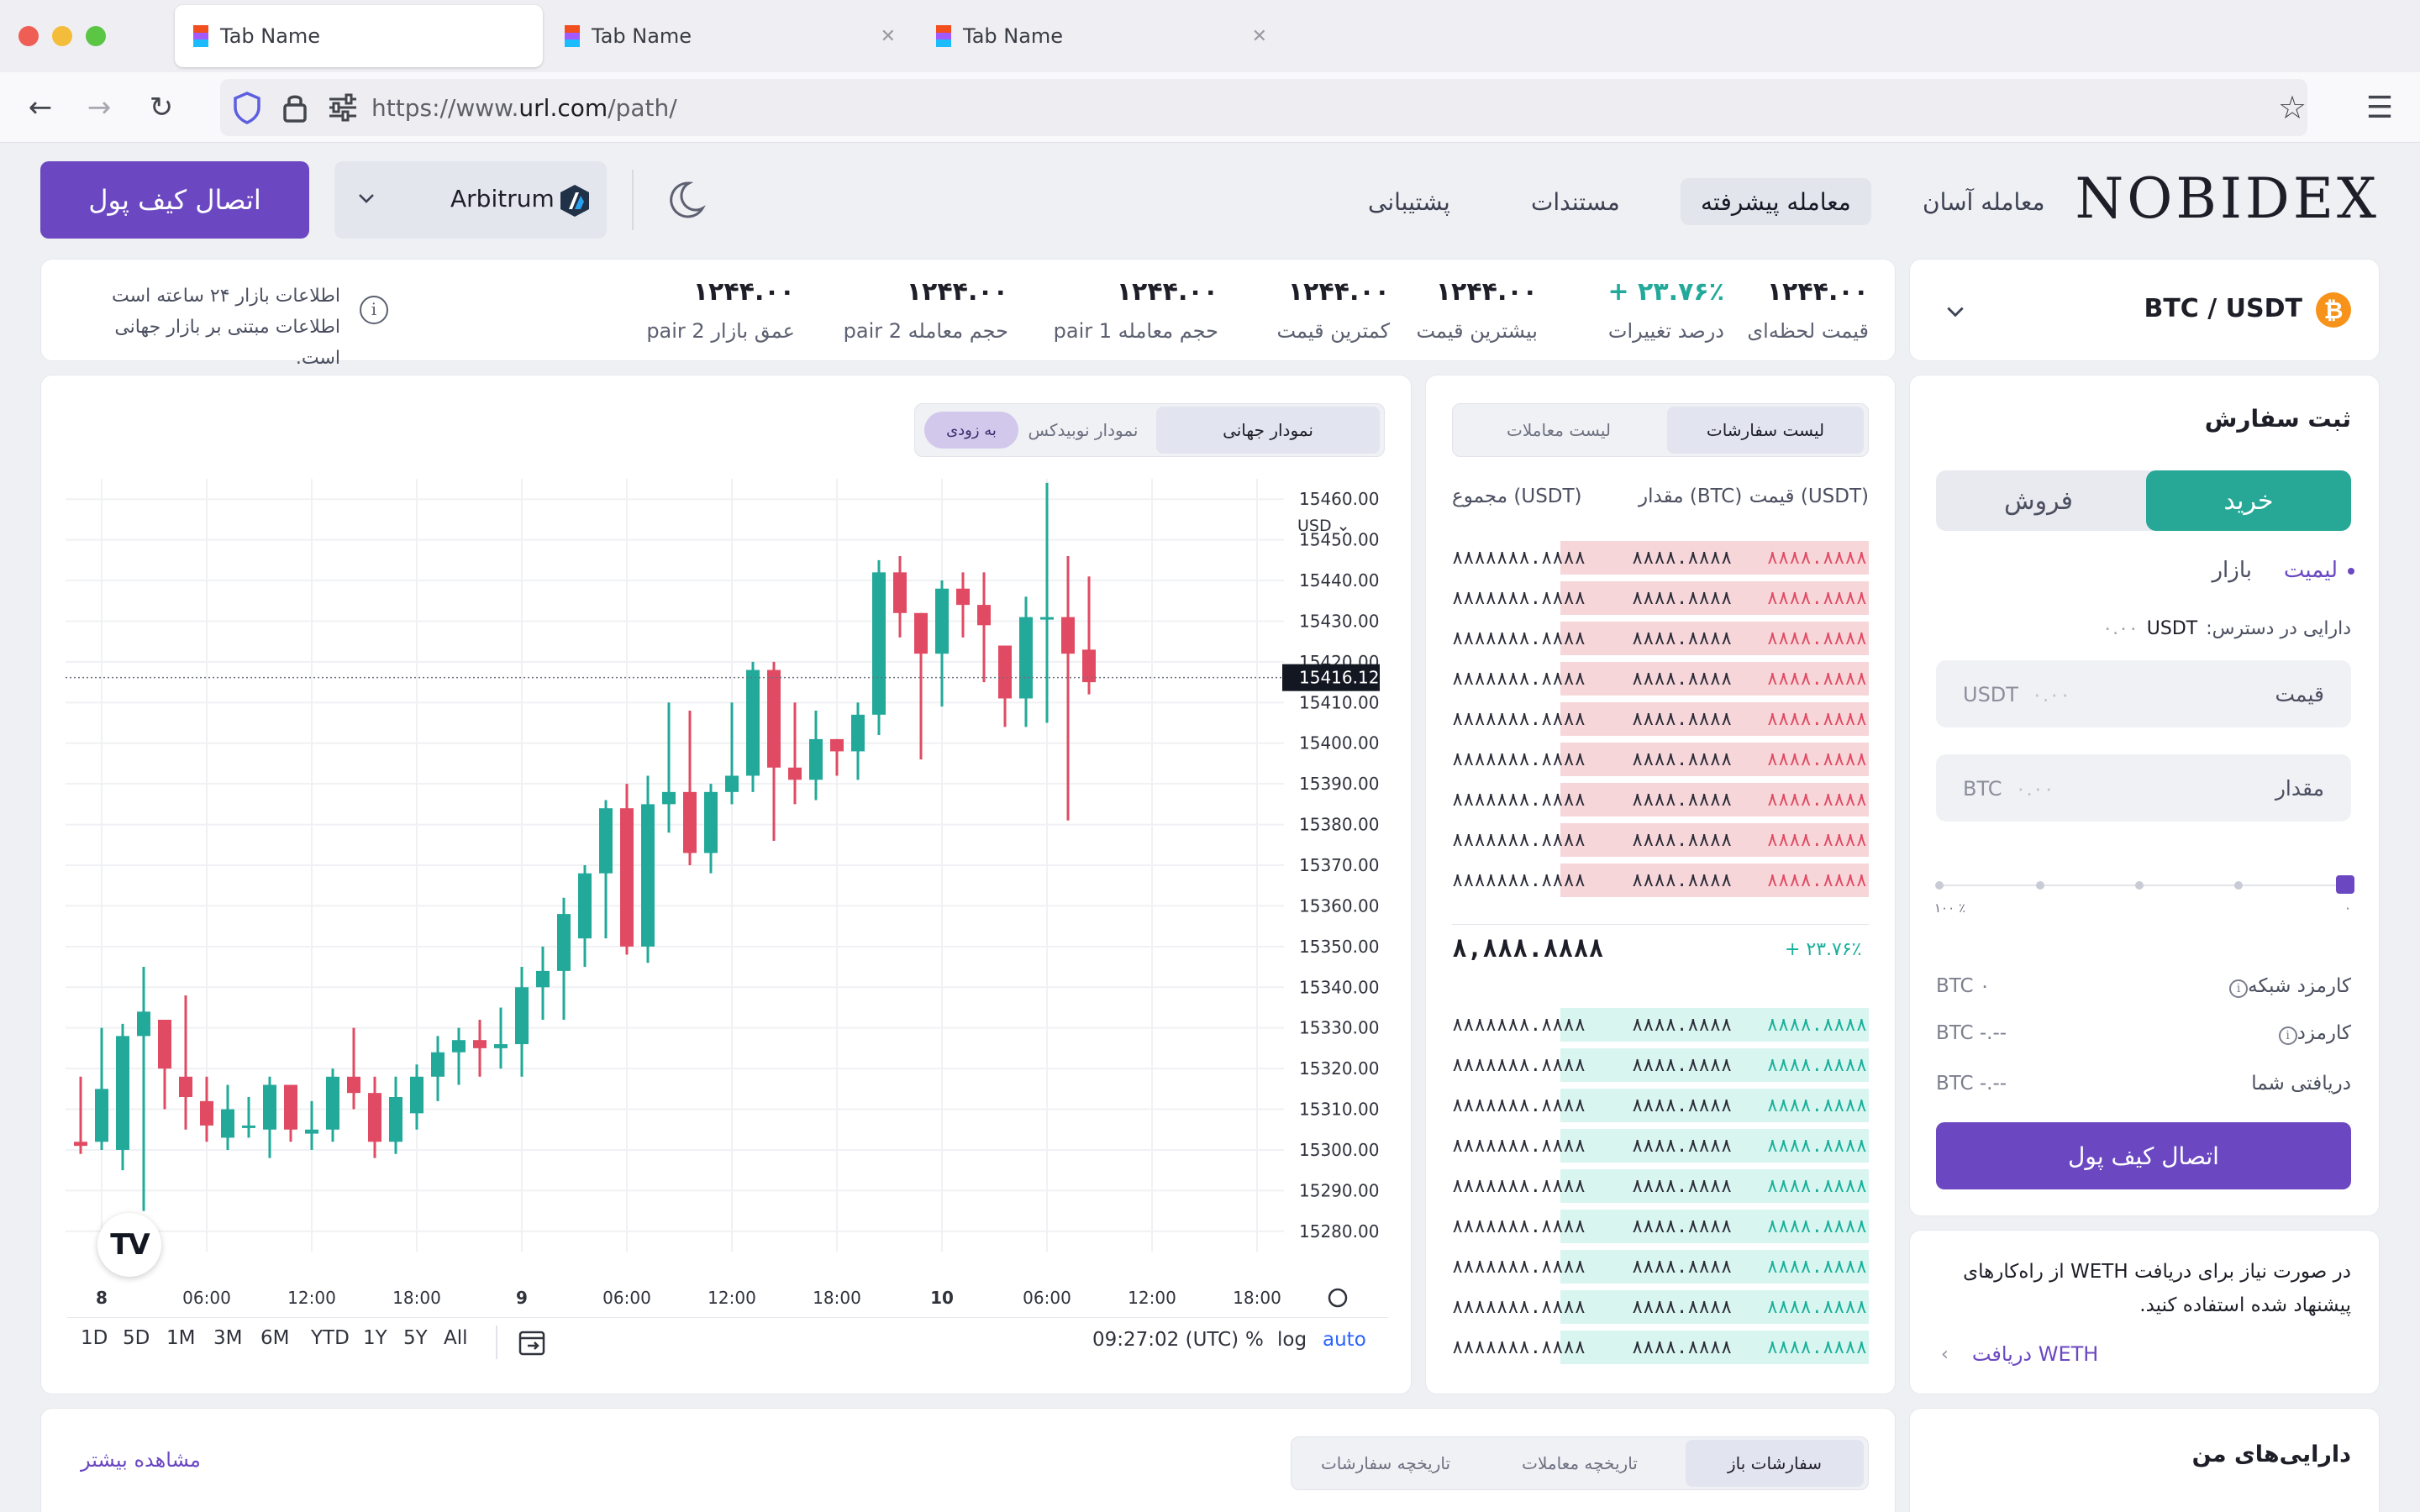 The height and width of the screenshot is (1512, 2420). Describe the element at coordinates (456, 1338) in the screenshot. I see `range-button-all: All` at that location.